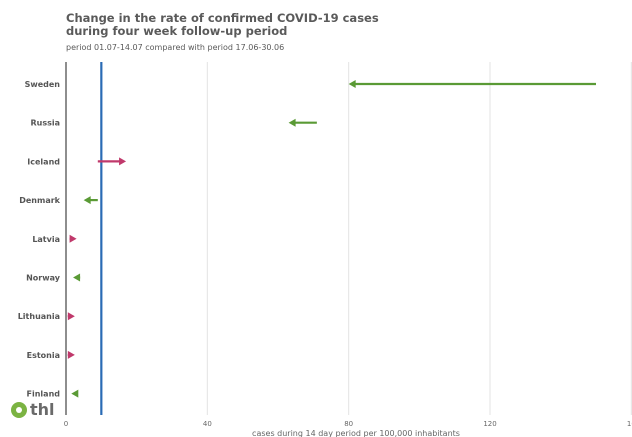  What do you see at coordinates (43, 84) in the screenshot?
I see `category-label: Sweden` at bounding box center [43, 84].